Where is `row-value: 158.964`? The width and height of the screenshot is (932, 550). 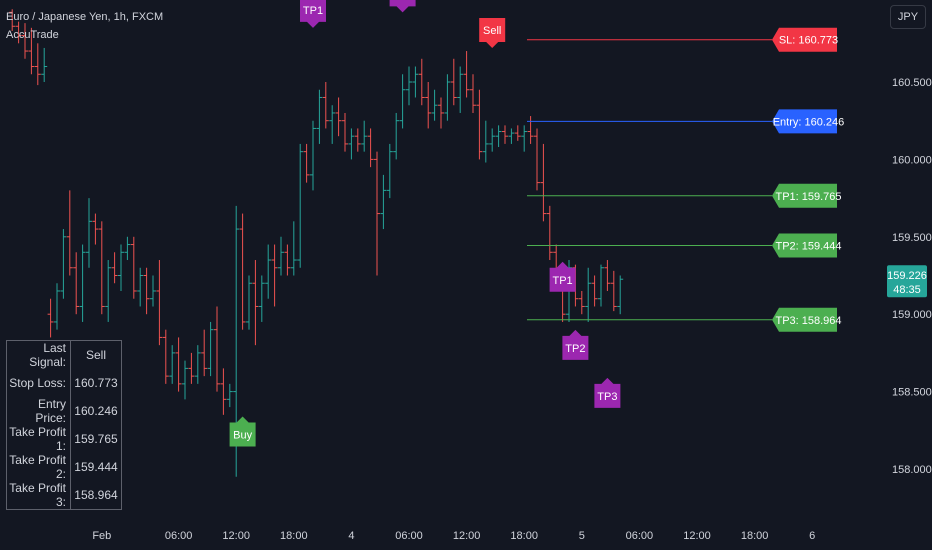 row-value: 158.964 is located at coordinates (95, 495).